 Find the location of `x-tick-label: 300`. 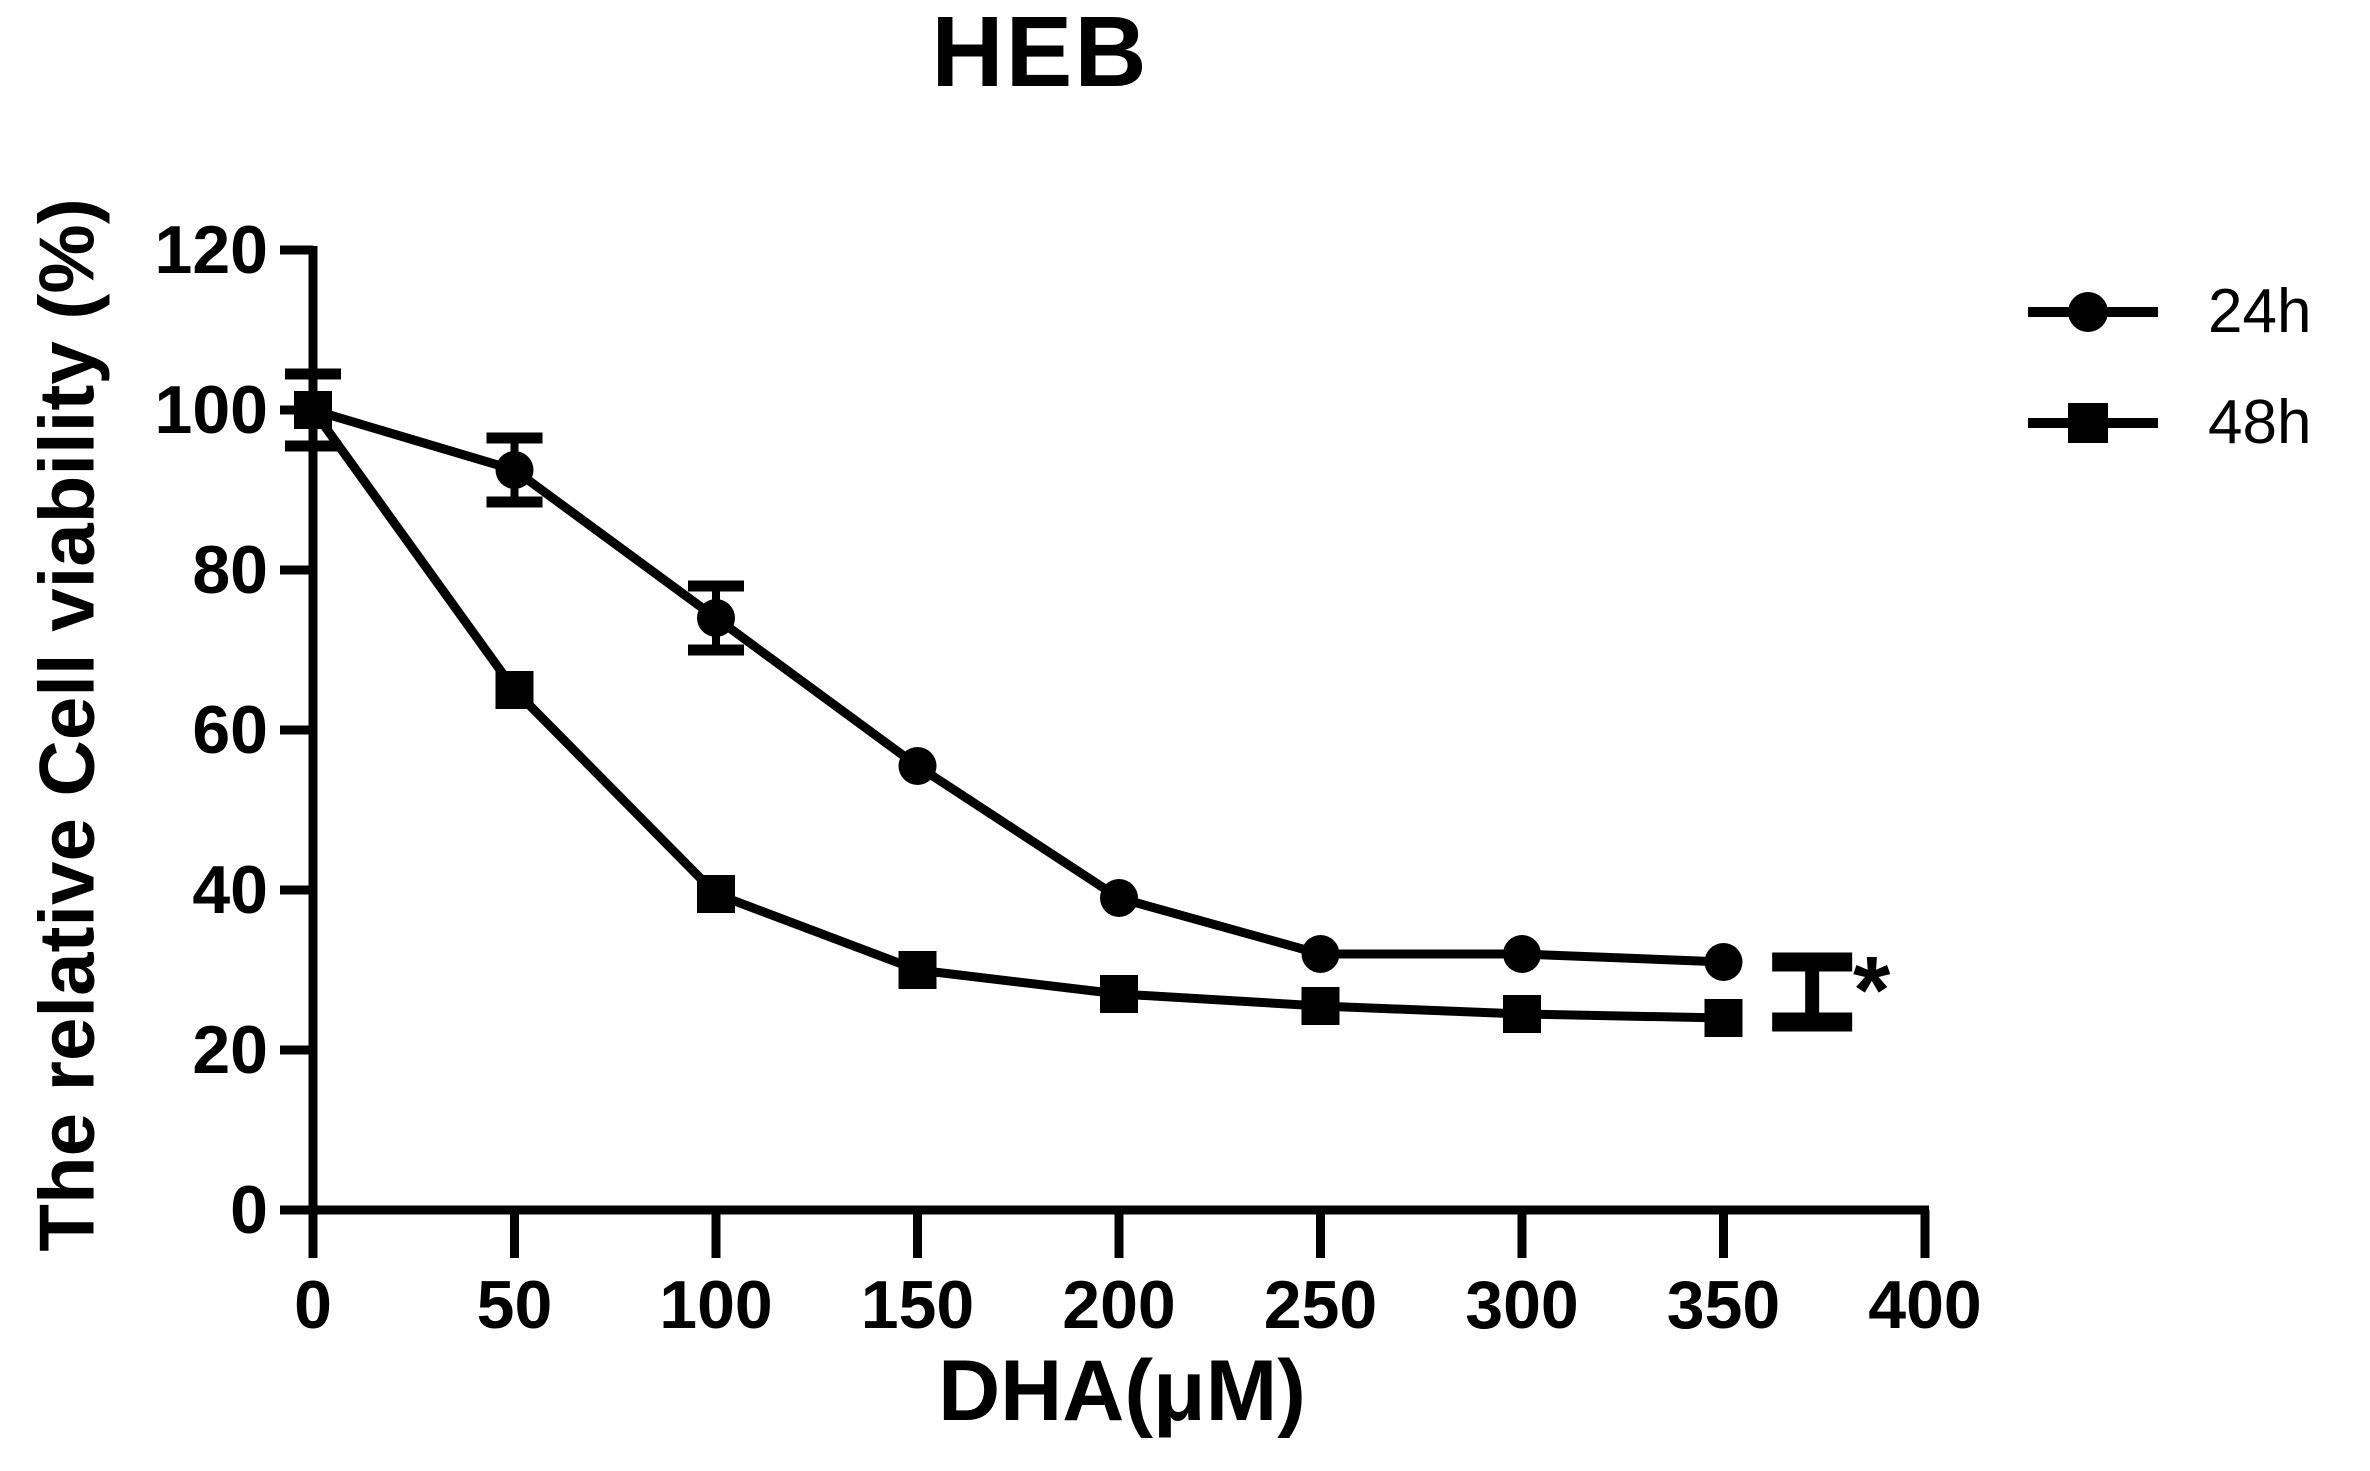

x-tick-label: 300 is located at coordinates (1521, 1305).